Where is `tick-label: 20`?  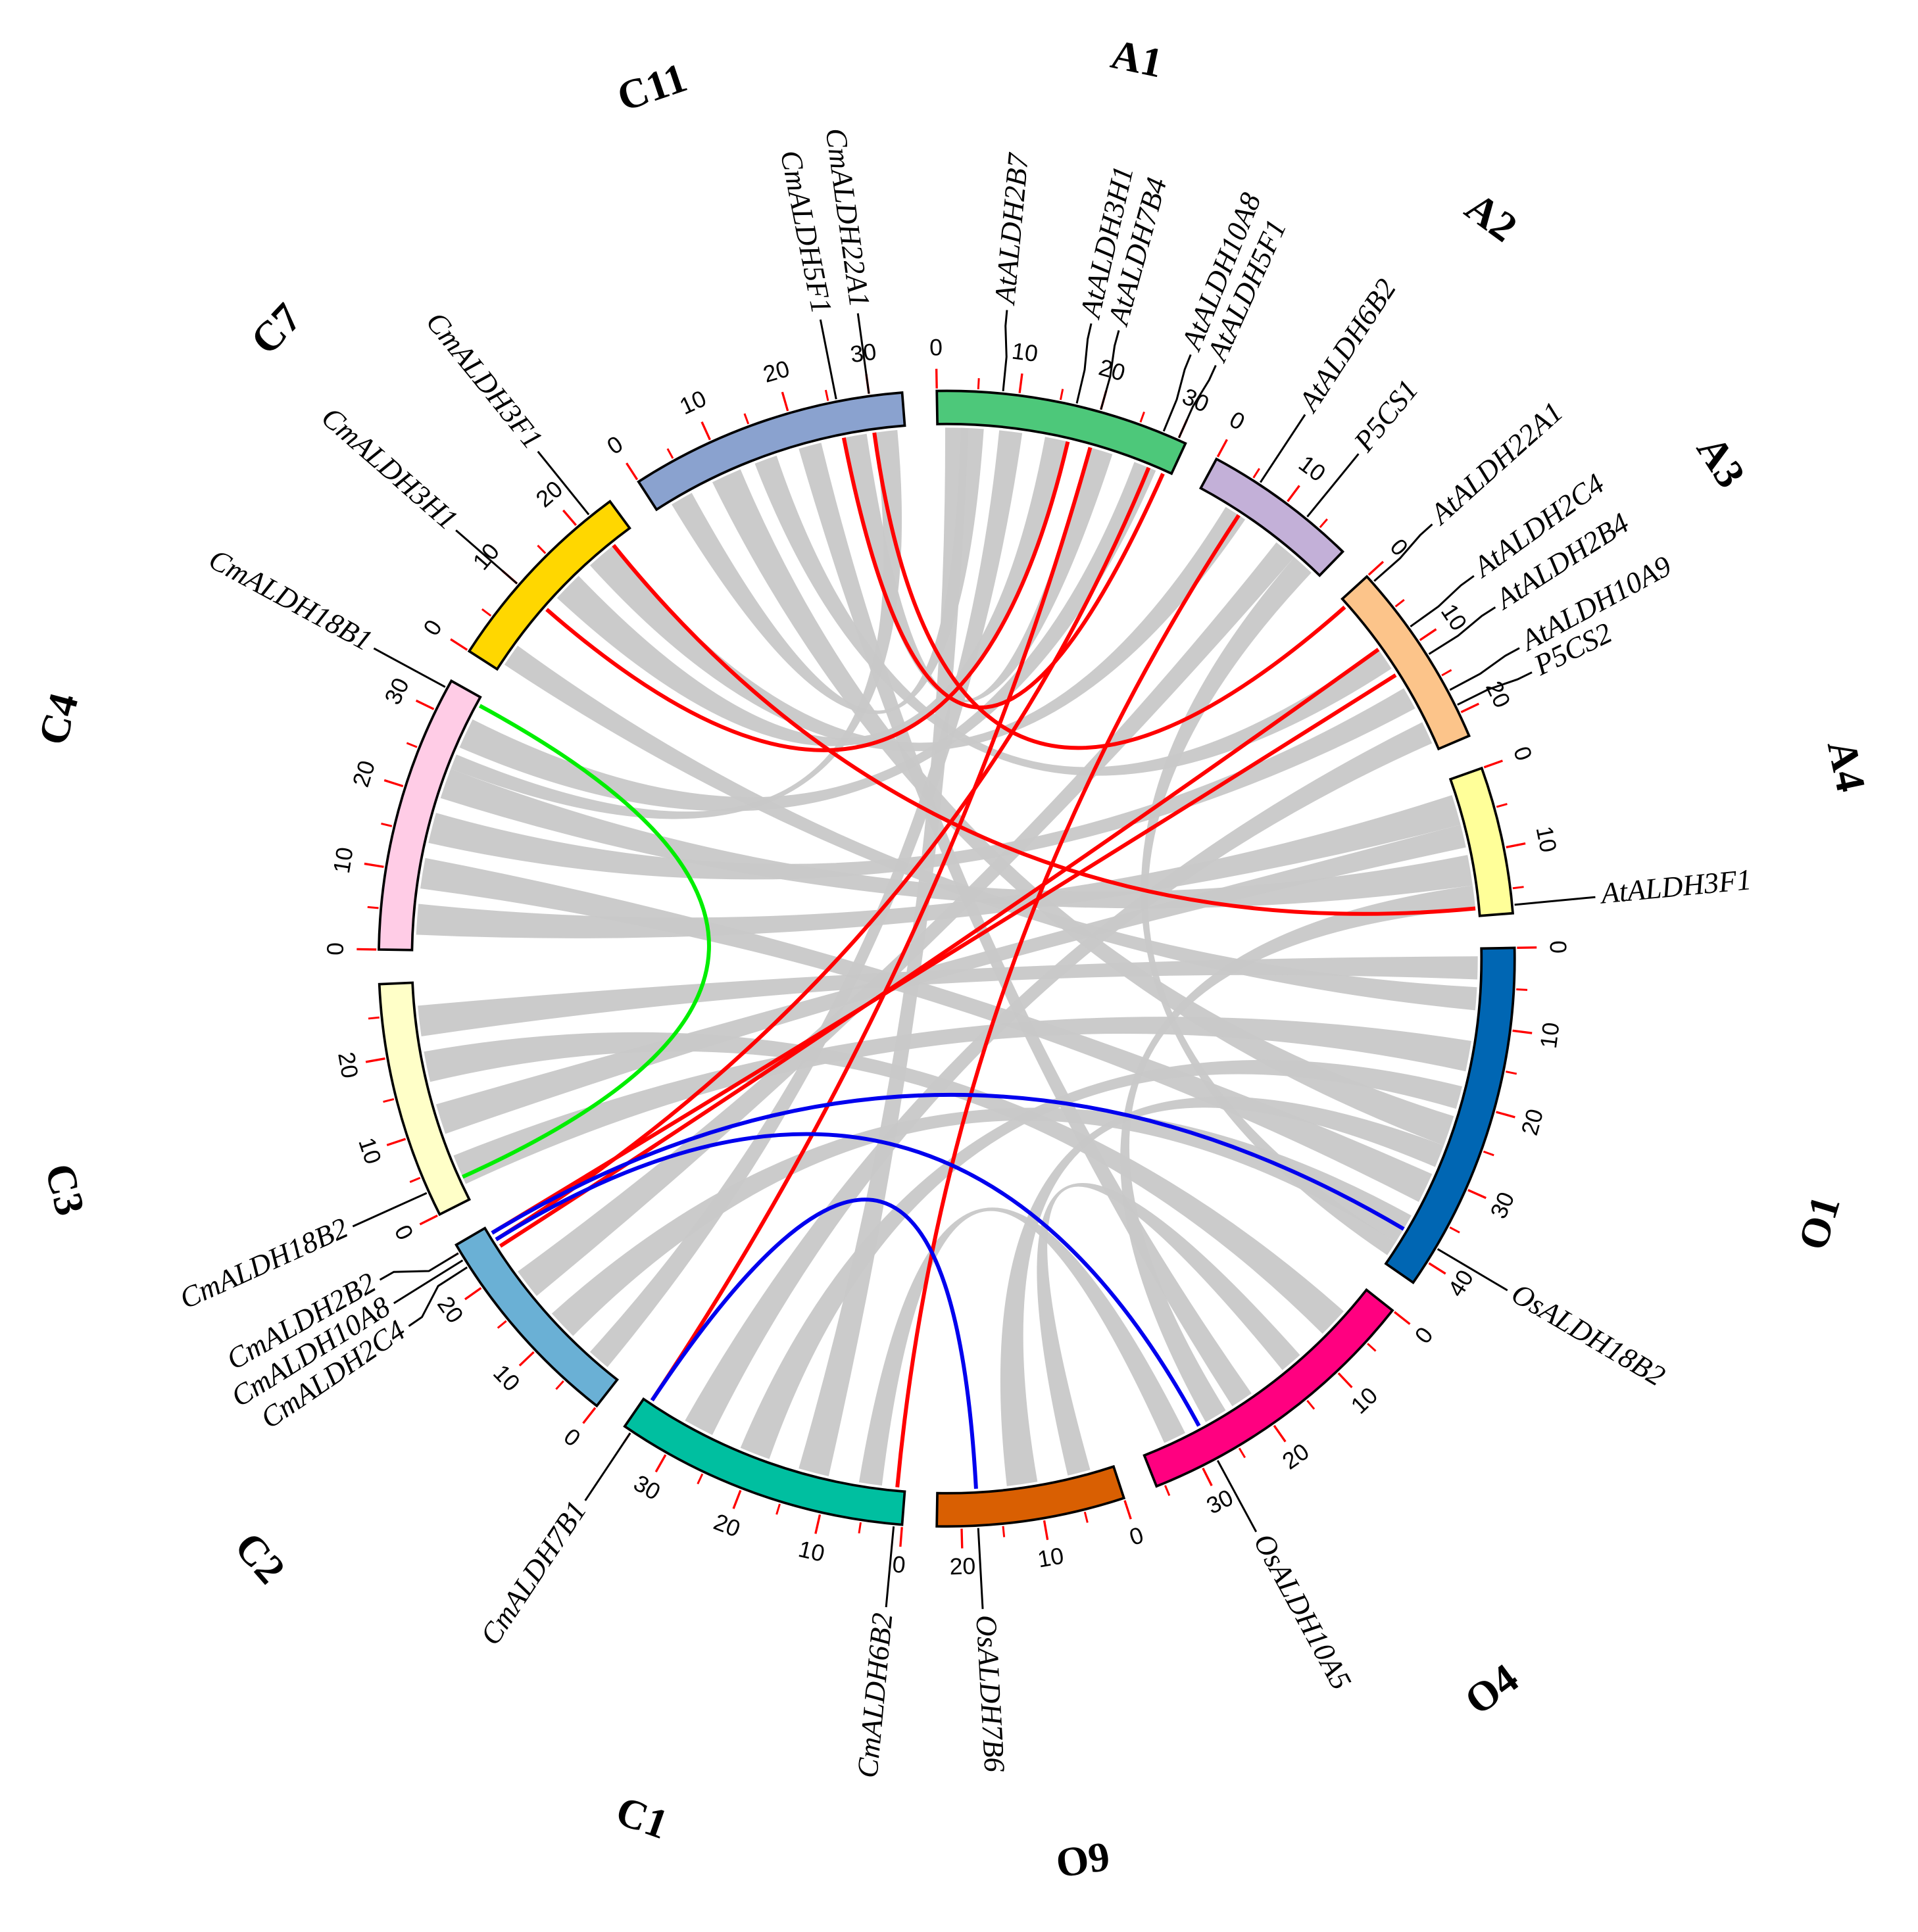
tick-label: 20 is located at coordinates (1532, 1122).